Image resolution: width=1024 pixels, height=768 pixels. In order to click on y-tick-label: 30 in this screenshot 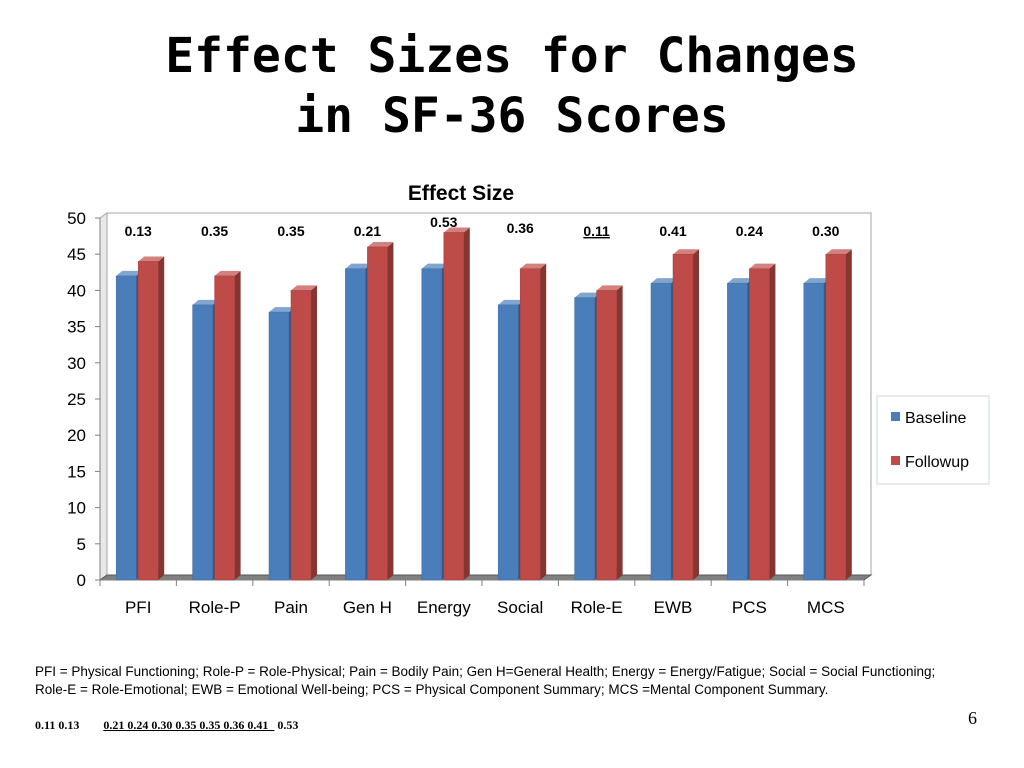, I will do `click(76, 363)`.